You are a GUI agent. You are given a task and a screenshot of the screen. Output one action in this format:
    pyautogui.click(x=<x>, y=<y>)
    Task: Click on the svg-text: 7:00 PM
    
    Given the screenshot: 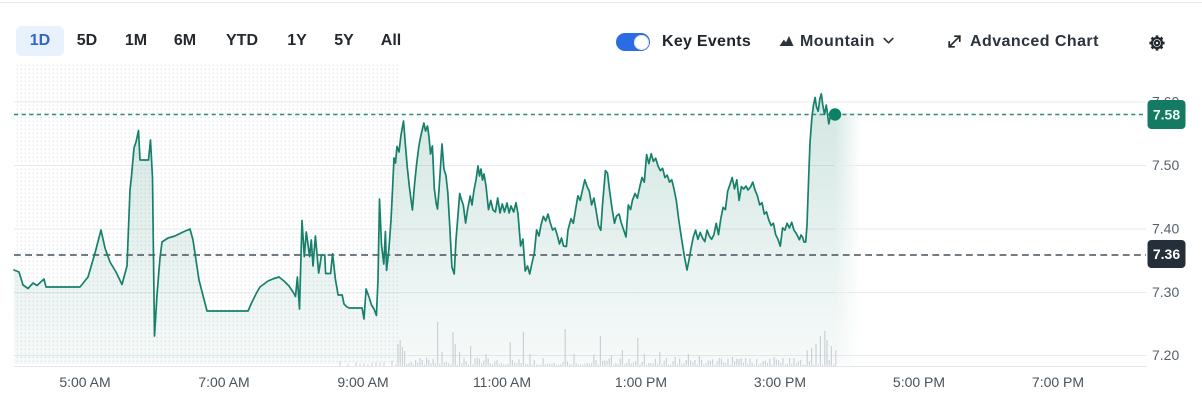 What is the action you would take?
    pyautogui.click(x=1058, y=382)
    